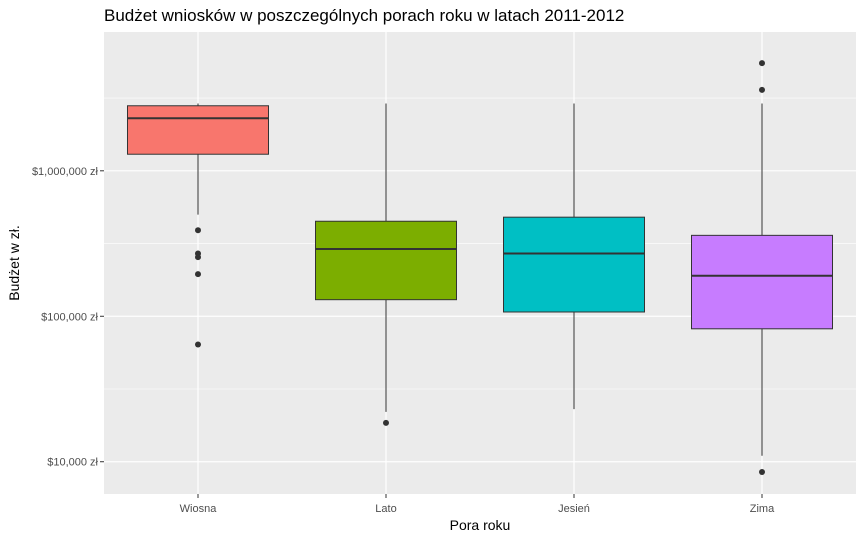  Describe the element at coordinates (72, 463) in the screenshot. I see `y-tick-label: $10,000 zł` at that location.